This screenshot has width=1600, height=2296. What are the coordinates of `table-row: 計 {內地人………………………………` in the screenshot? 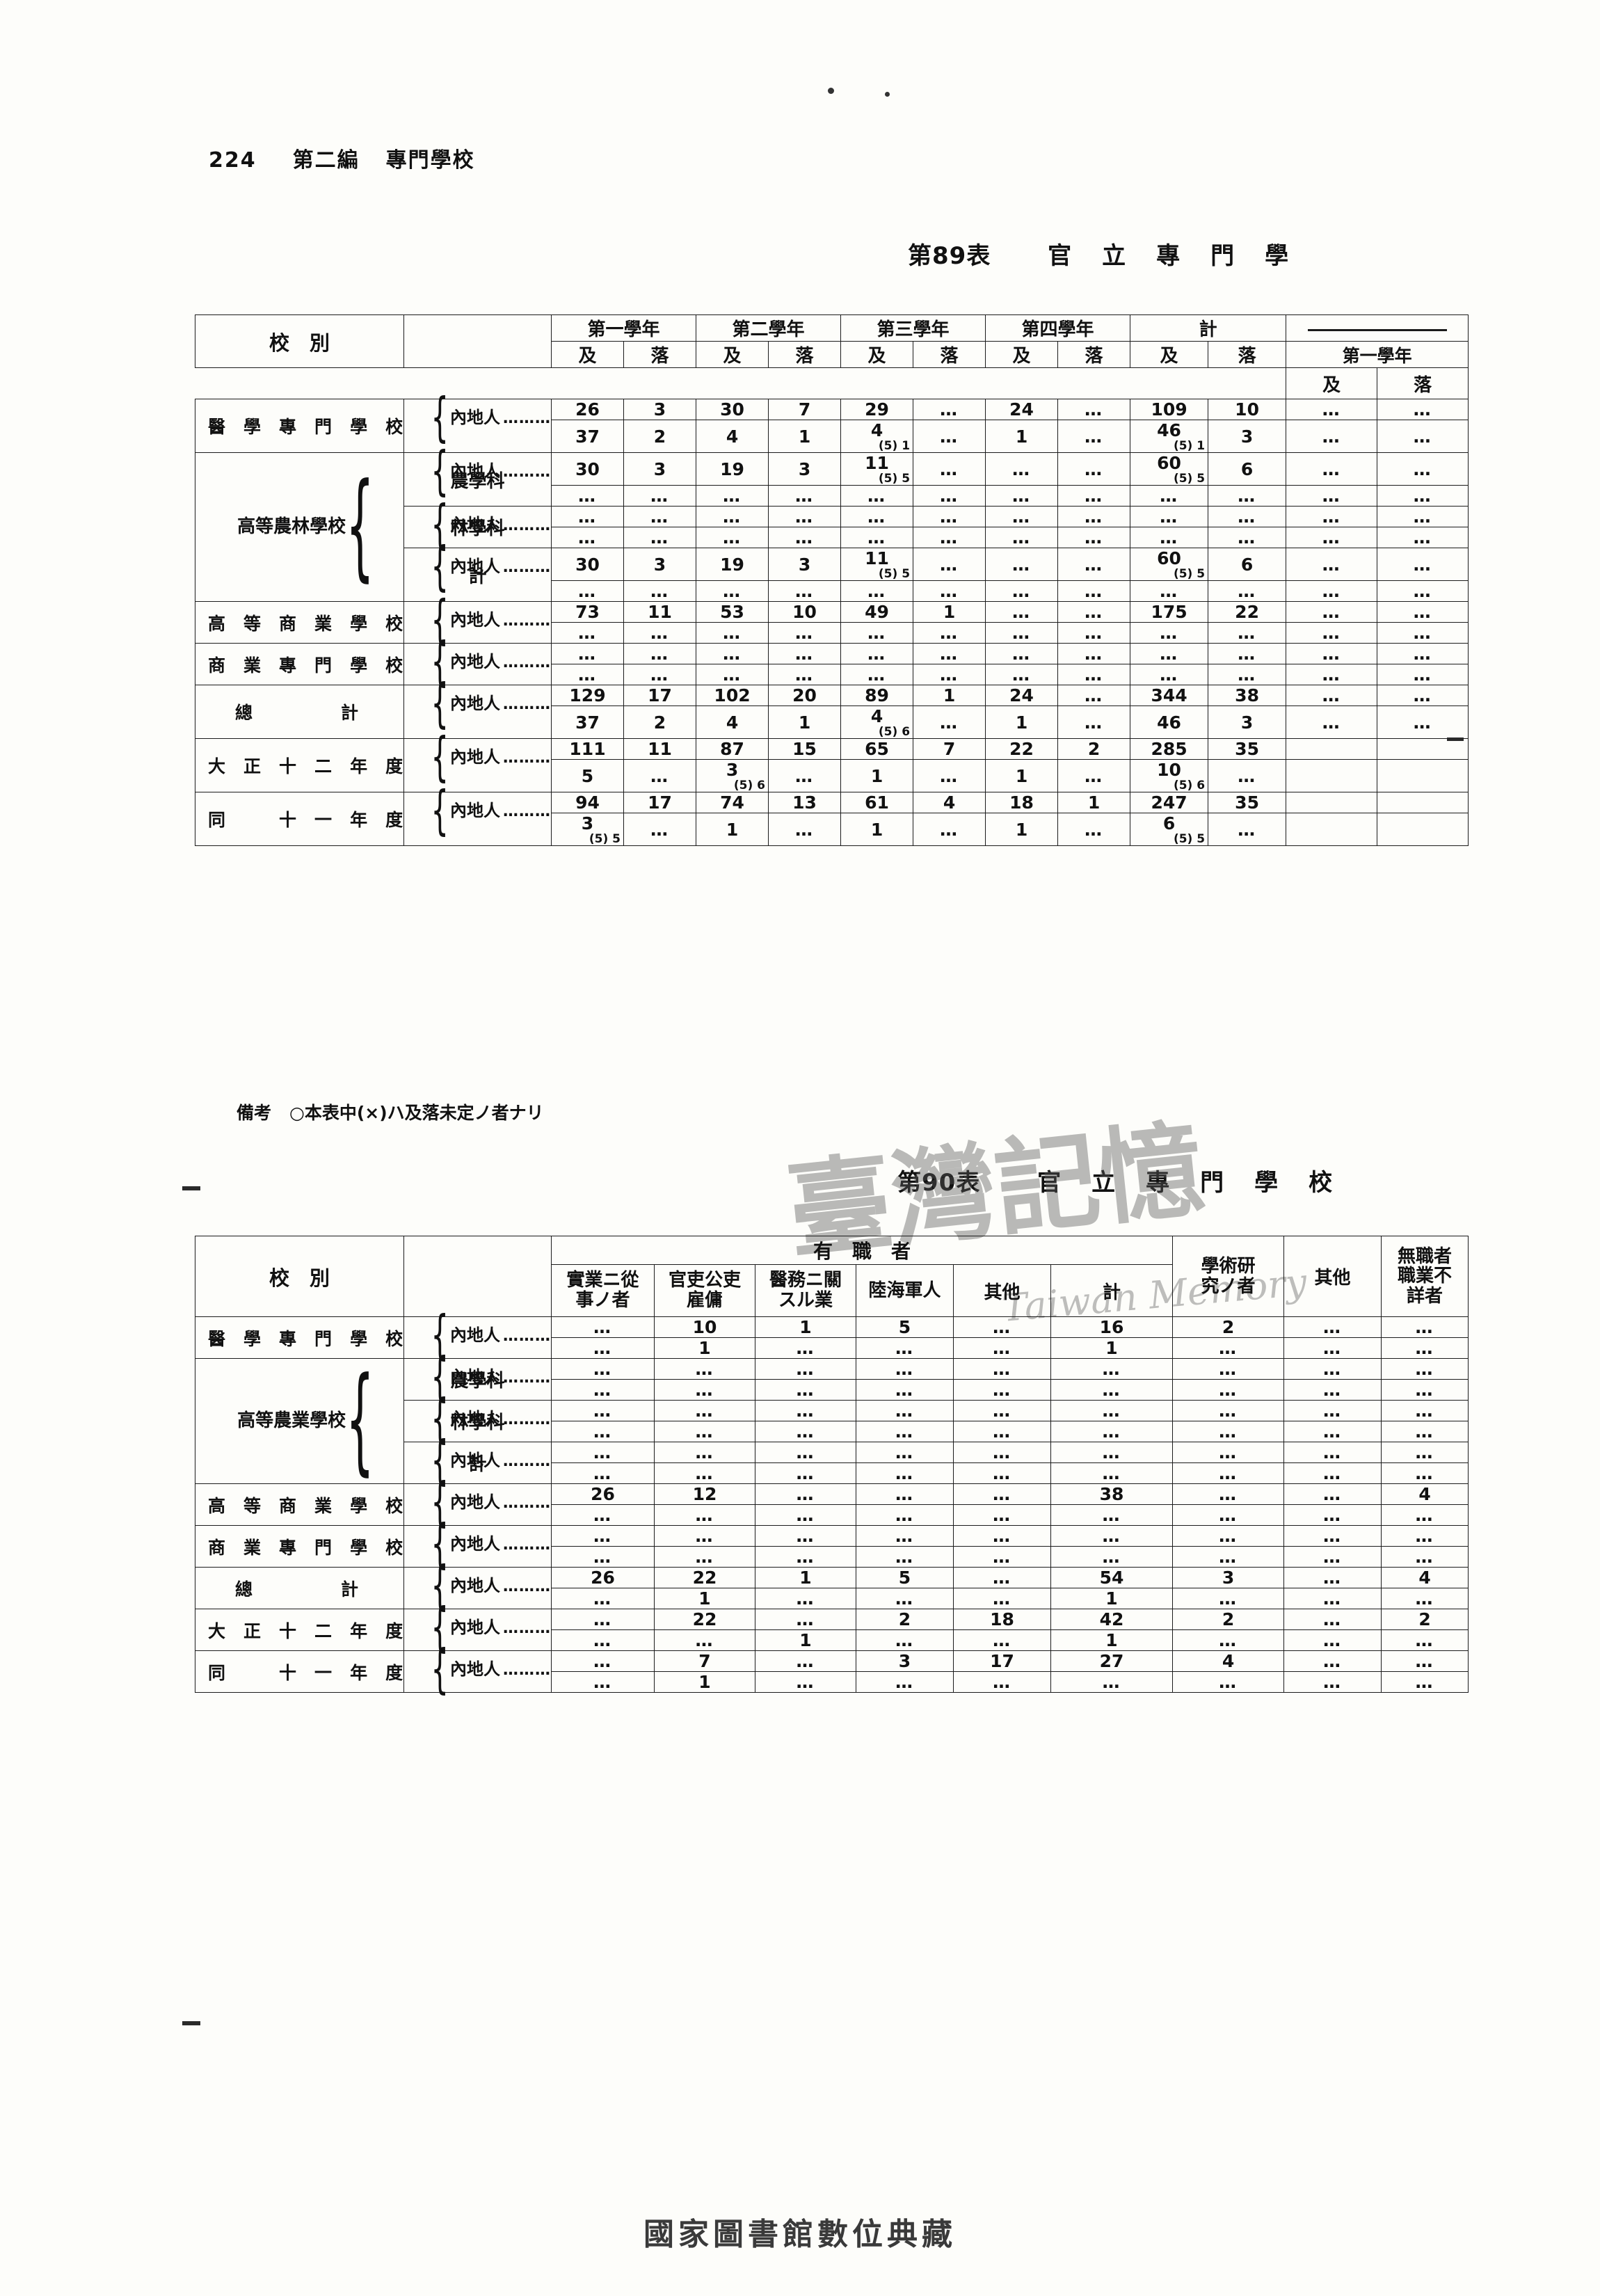 It's located at (832, 1461).